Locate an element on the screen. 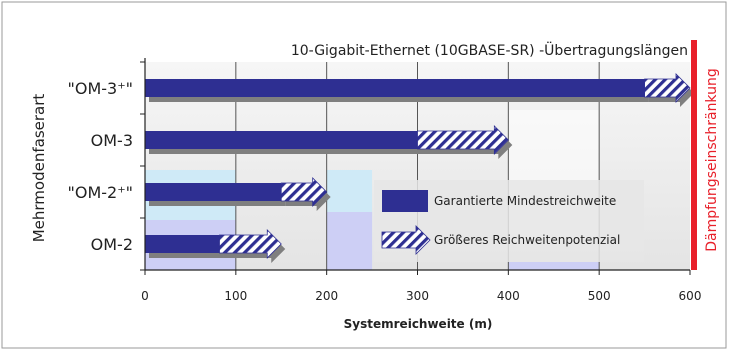 The width and height of the screenshot is (729, 356). category-label: "OM-3⁺" is located at coordinates (100, 88).